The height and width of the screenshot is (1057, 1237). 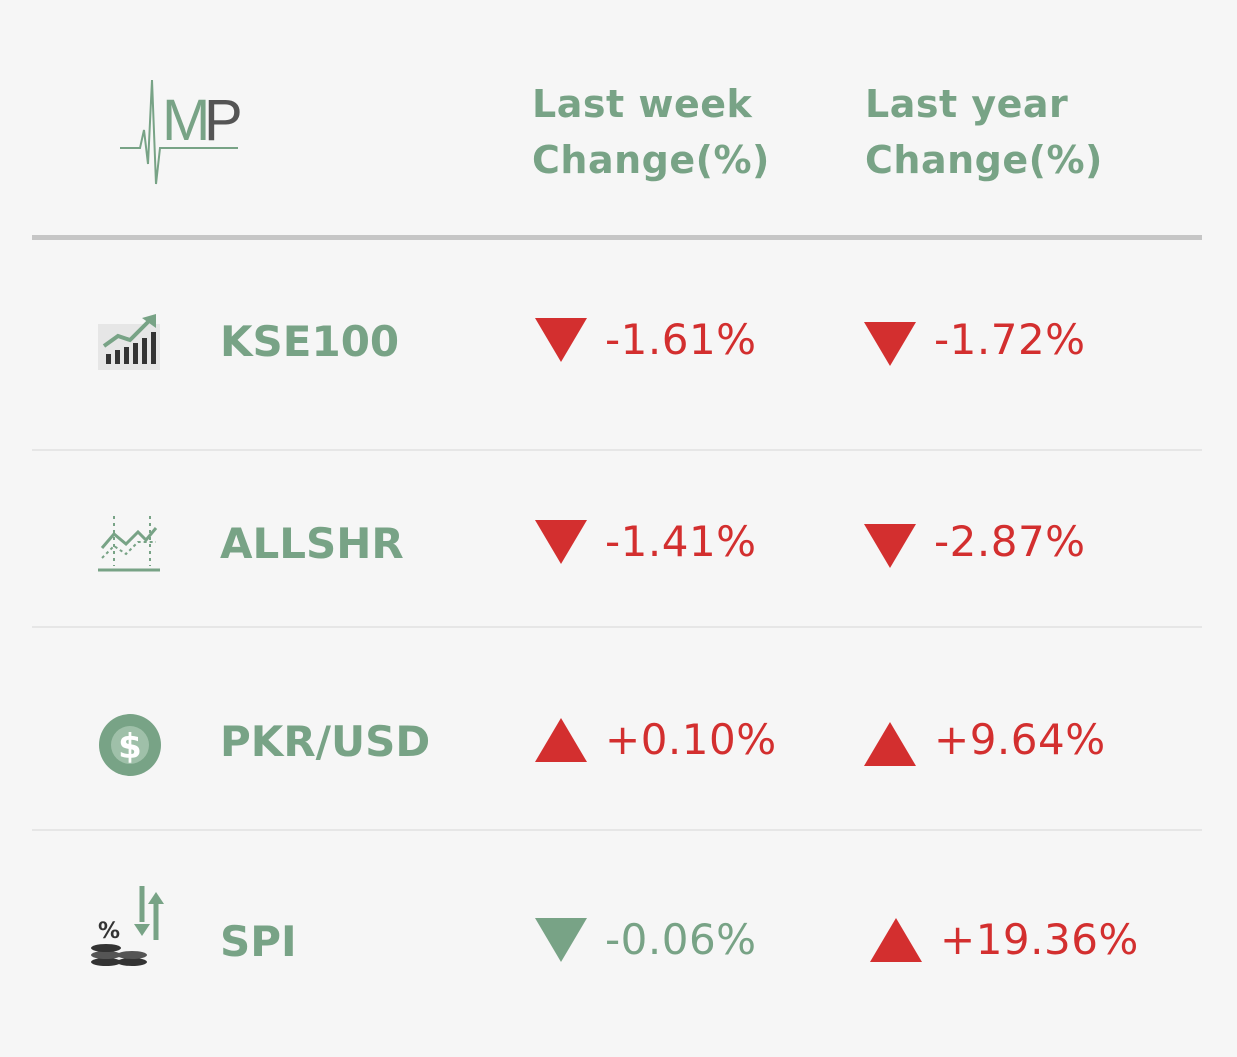 I want to click on week-change-value: -1.61%, so click(x=681, y=339).